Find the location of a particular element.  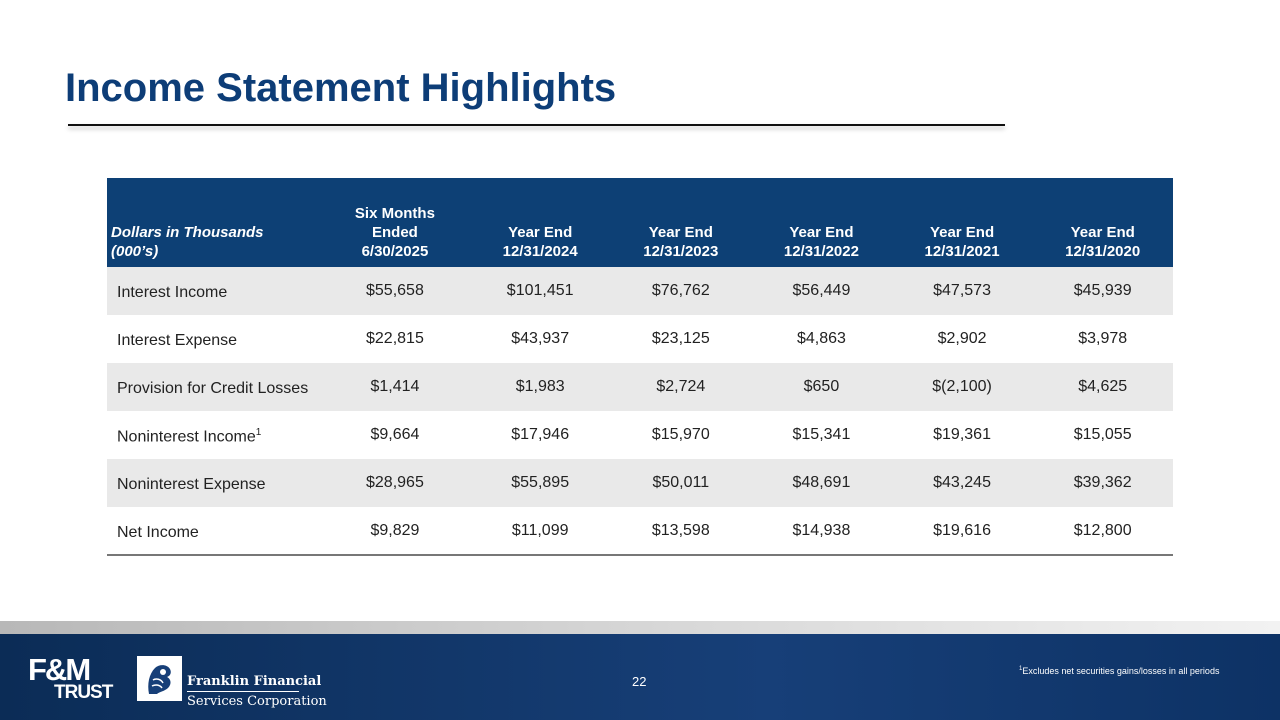

table-cell: $15,341 is located at coordinates (821, 434).